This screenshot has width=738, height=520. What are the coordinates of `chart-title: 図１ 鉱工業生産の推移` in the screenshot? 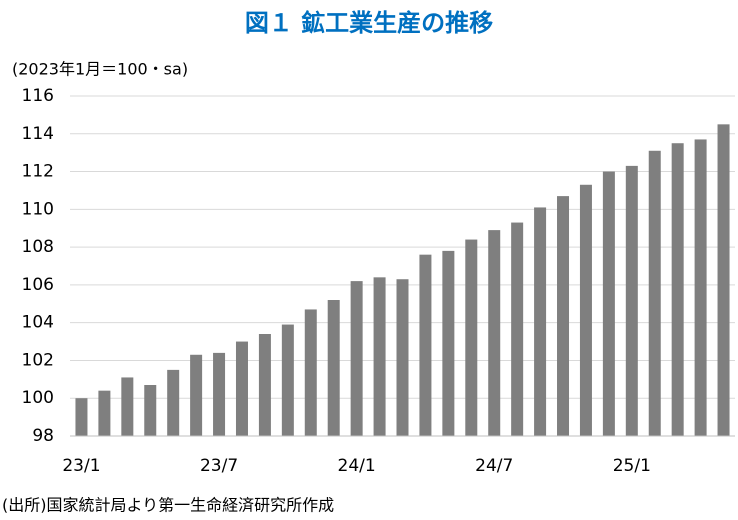 It's located at (369, 23).